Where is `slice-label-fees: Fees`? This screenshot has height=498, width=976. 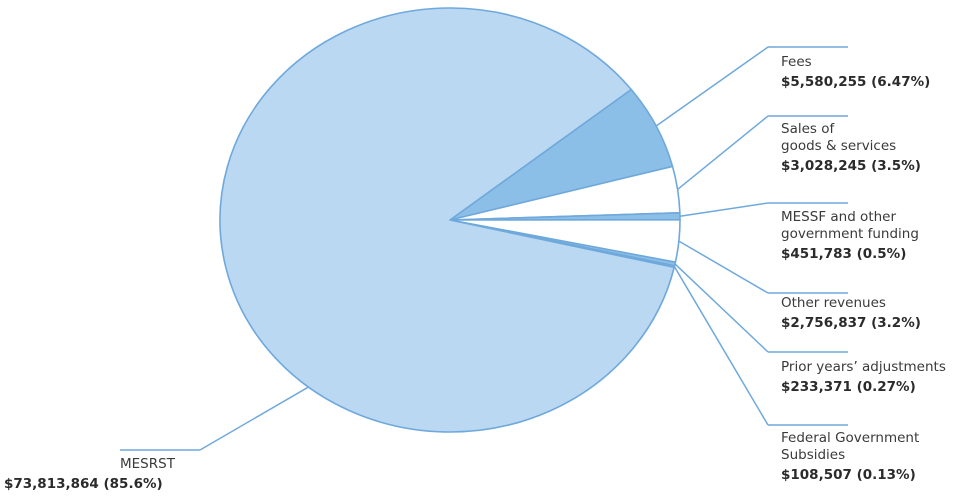
slice-label-fees: Fees is located at coordinates (796, 62).